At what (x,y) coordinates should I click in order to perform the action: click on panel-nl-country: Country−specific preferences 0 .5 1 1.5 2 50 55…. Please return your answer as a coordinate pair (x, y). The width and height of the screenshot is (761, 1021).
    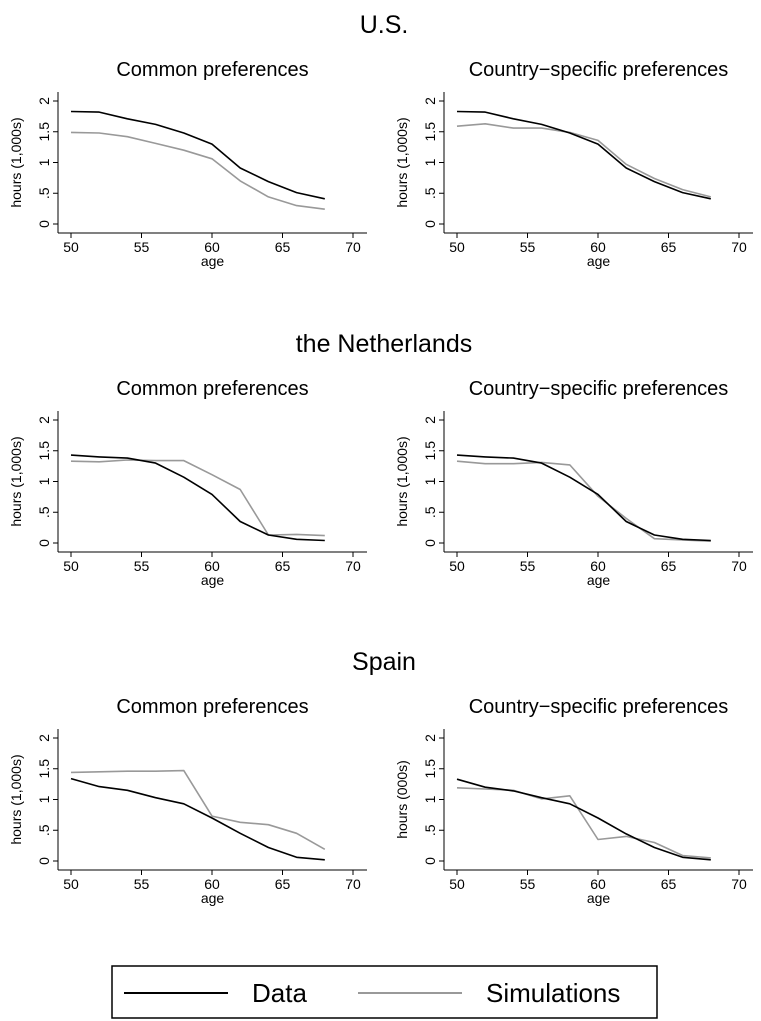
    Looking at the image, I should click on (573, 483).